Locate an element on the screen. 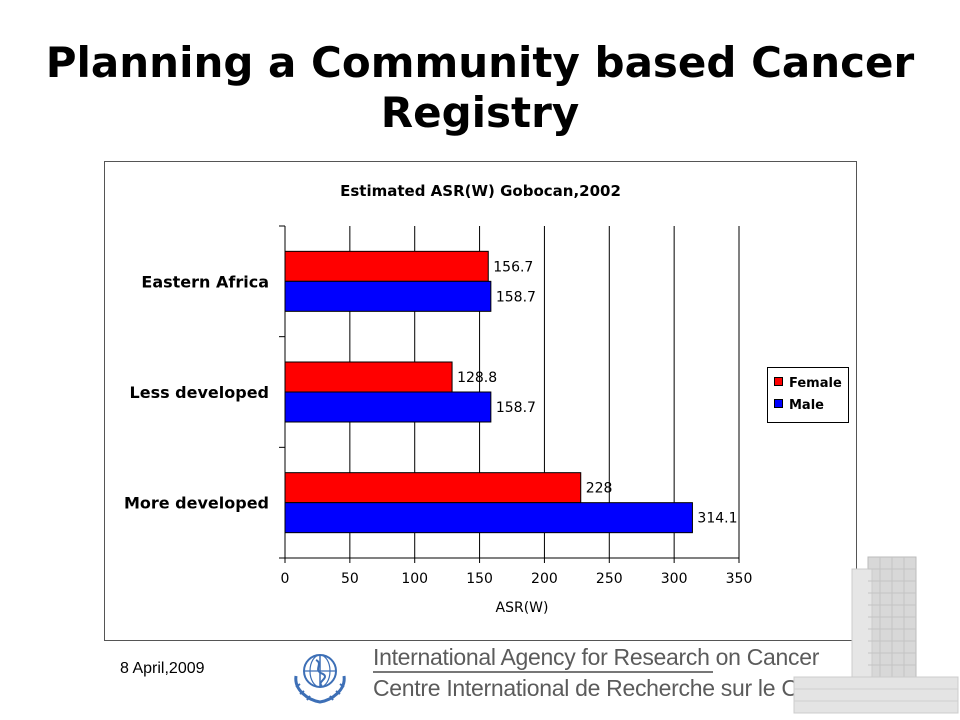 The height and width of the screenshot is (720, 960). category-label: More developed is located at coordinates (196, 503).